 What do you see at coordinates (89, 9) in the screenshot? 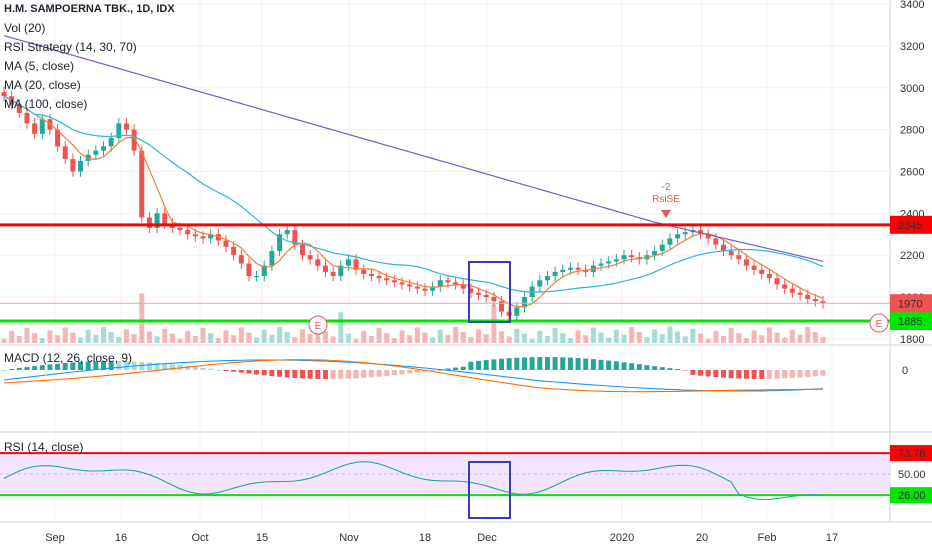
I see `symbol-title: H.M. SAMPOERNA TBK., 1D, IDX` at bounding box center [89, 9].